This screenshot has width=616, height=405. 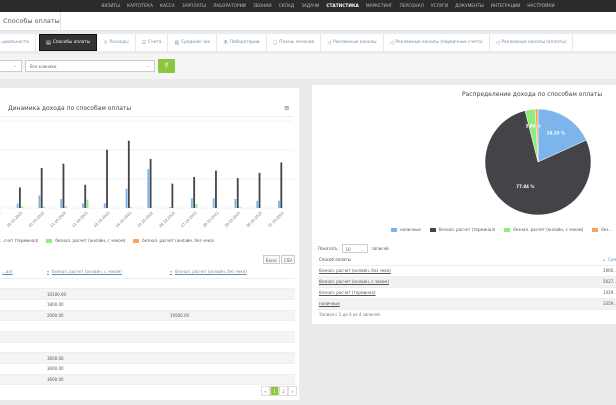 I want to click on nav-item: СТАТИСТИКА, so click(x=342, y=6).